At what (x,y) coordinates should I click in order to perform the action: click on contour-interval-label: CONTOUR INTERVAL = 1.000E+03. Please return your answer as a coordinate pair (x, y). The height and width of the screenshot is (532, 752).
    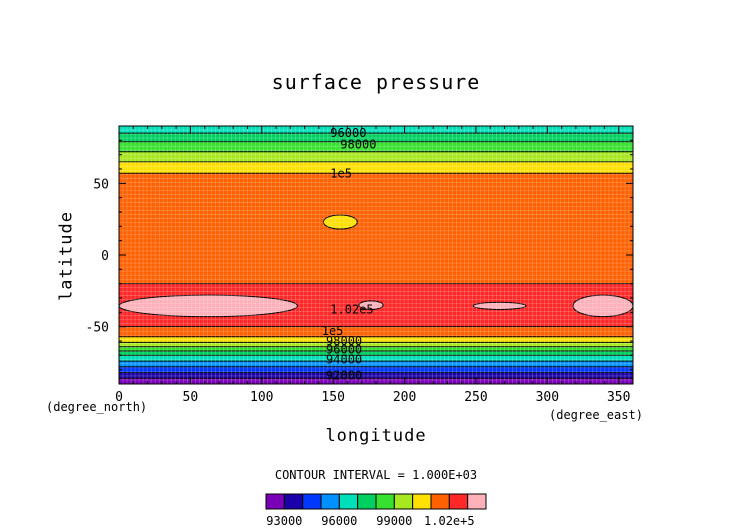
    Looking at the image, I should click on (376, 475).